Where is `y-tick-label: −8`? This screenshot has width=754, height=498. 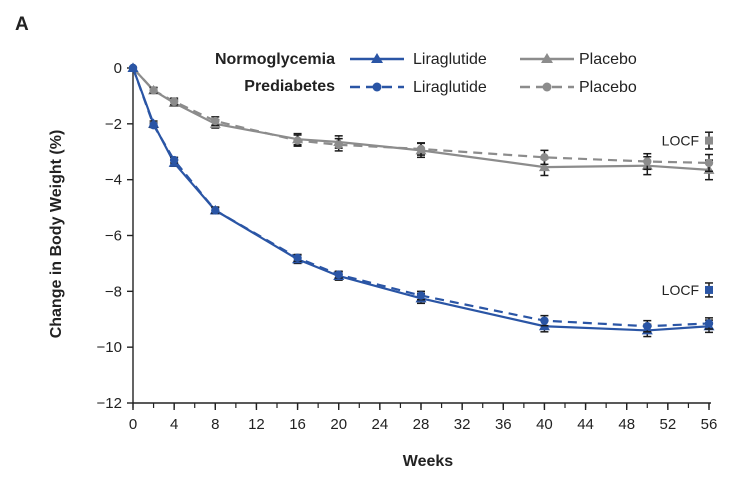
y-tick-label: −8 is located at coordinates (113, 291).